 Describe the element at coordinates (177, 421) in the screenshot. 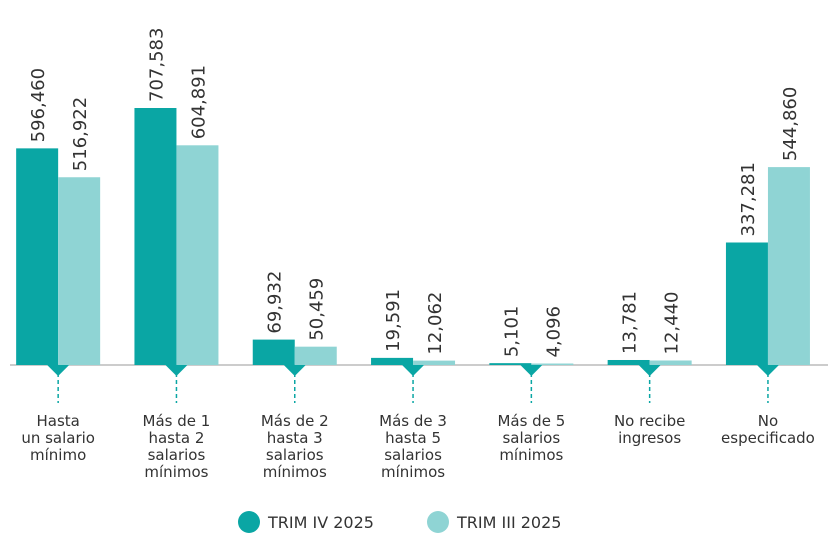

I see `x-tick-line: Más de 1` at that location.